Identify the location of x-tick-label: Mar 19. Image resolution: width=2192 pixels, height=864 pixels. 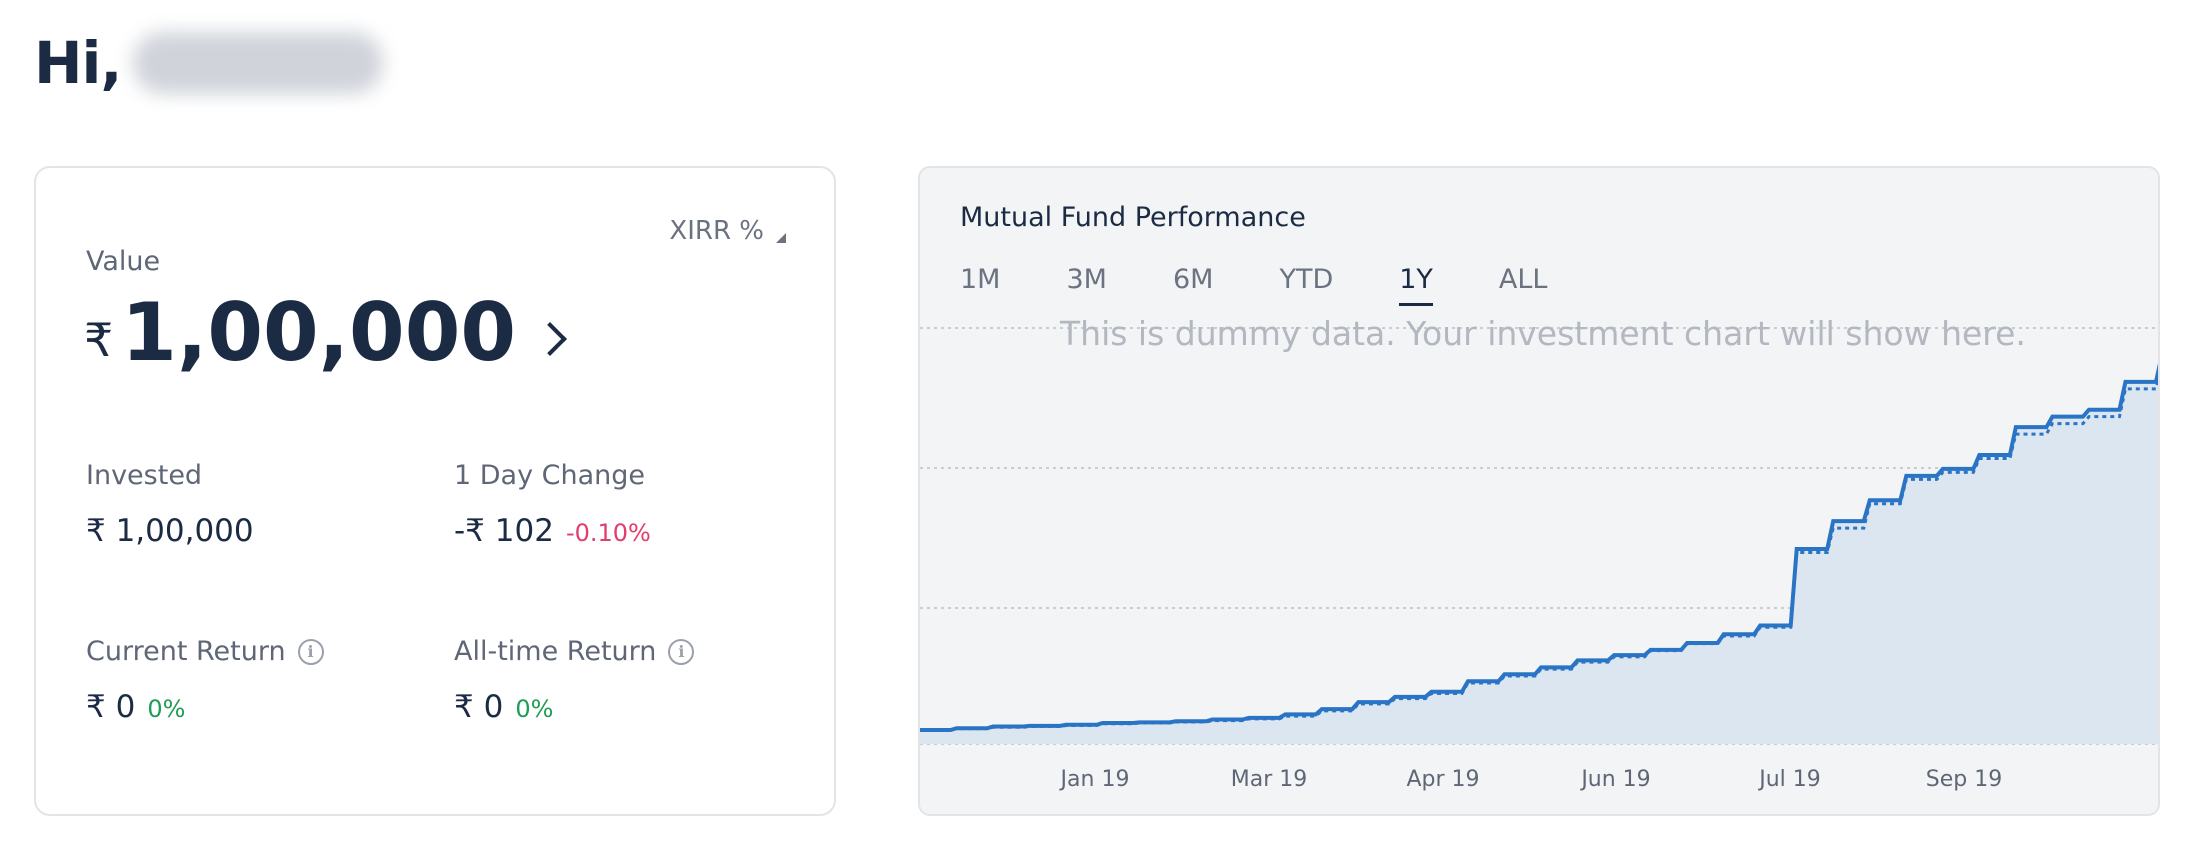
(1269, 779).